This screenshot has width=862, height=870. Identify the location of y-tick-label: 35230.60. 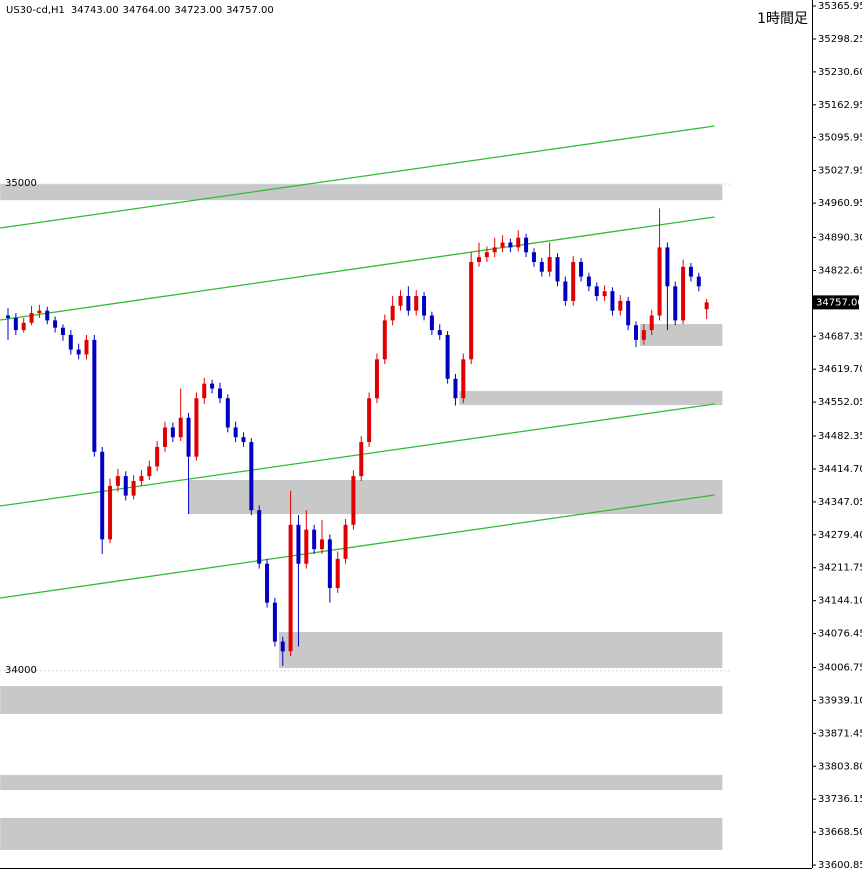
(840, 72).